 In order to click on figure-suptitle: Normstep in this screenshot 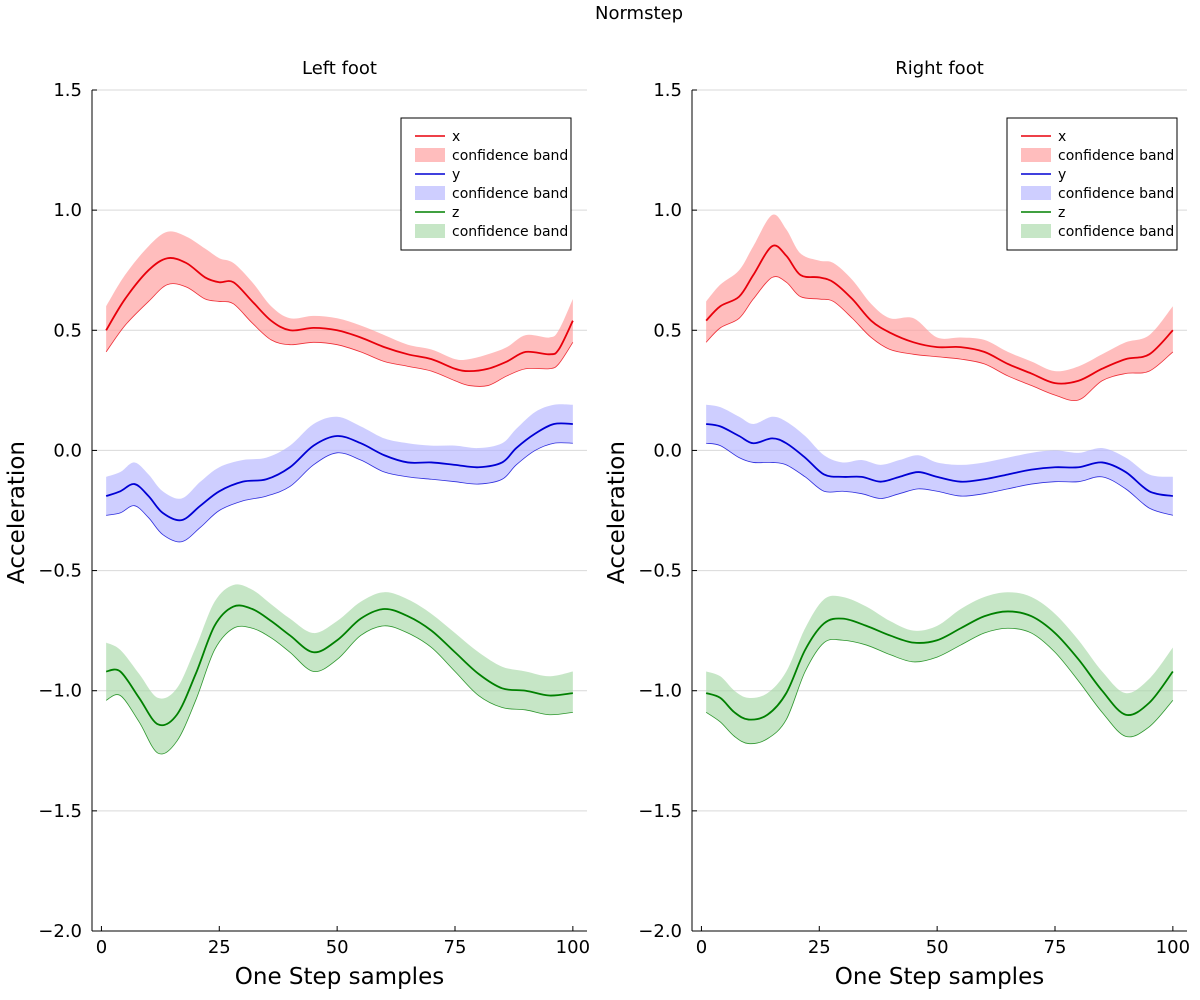, I will do `click(639, 13)`.